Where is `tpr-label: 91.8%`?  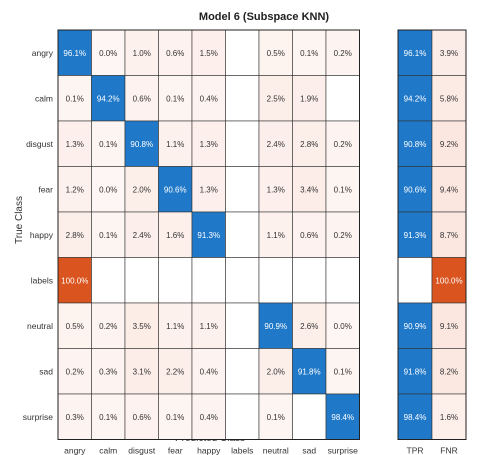 tpr-label: 91.8% is located at coordinates (415, 371).